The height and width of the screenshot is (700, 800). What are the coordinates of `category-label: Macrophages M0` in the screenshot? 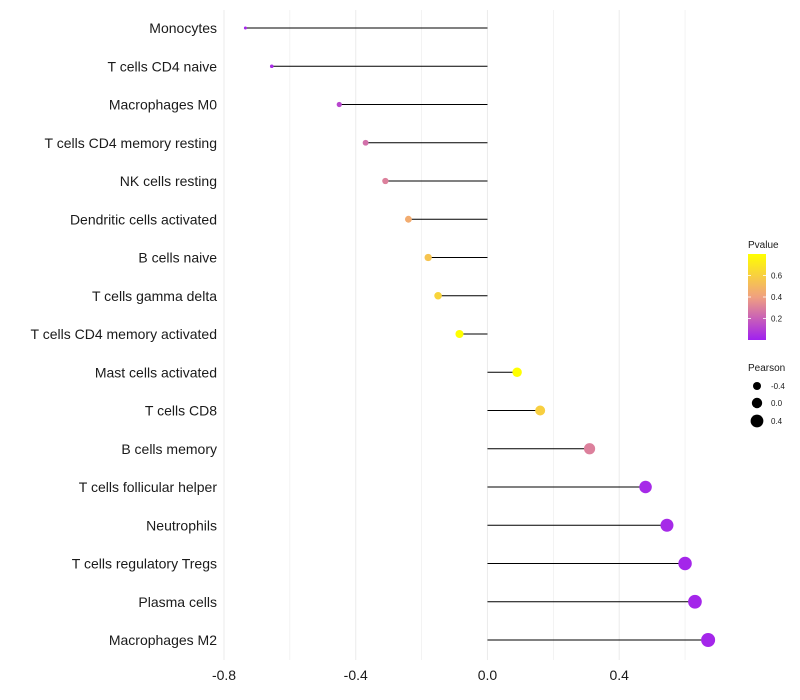 It's located at (163, 105).